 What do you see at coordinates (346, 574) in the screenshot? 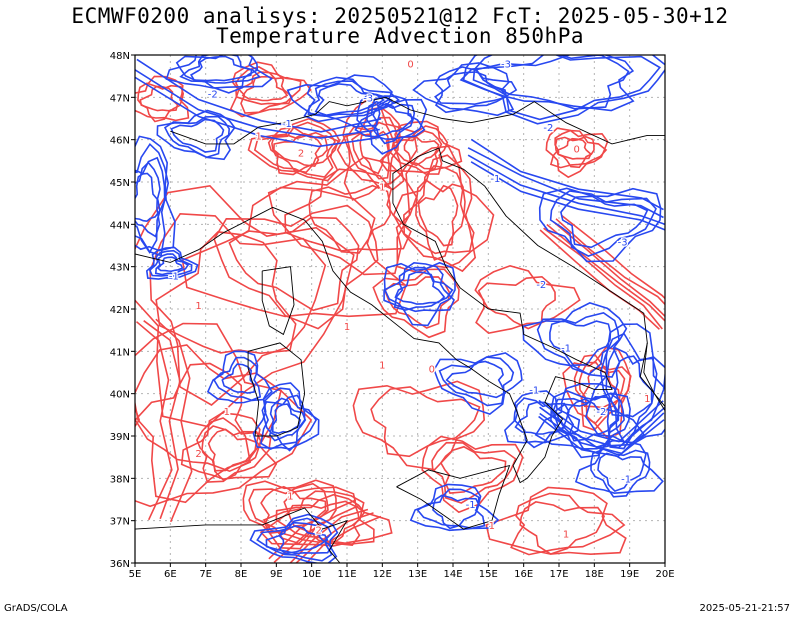
I see `lon-tick-label: 11E` at bounding box center [346, 574].